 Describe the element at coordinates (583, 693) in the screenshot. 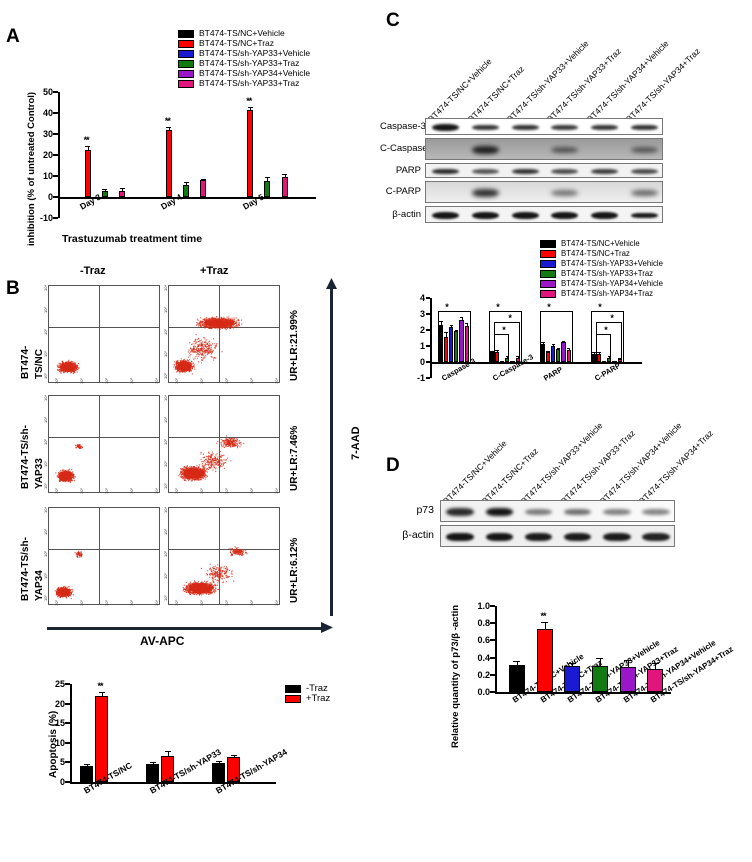

I see `panel-d-x-axis` at that location.